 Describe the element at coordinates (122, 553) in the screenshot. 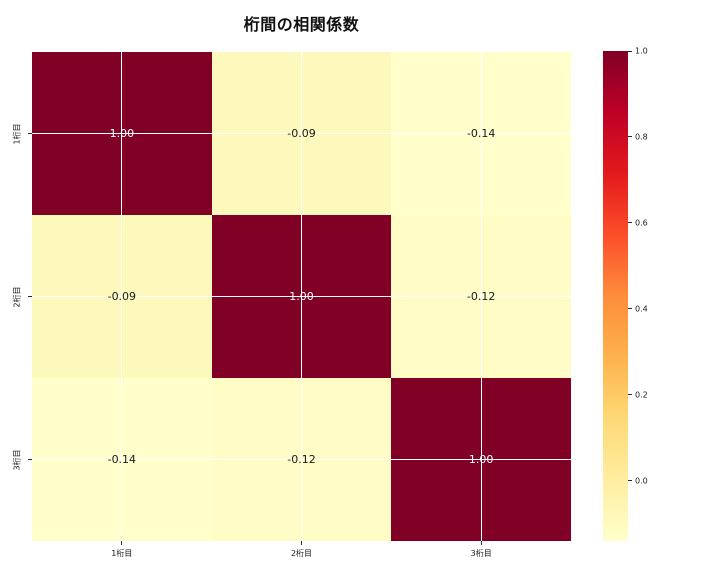

I see `x-tick-label: 1桁目` at that location.